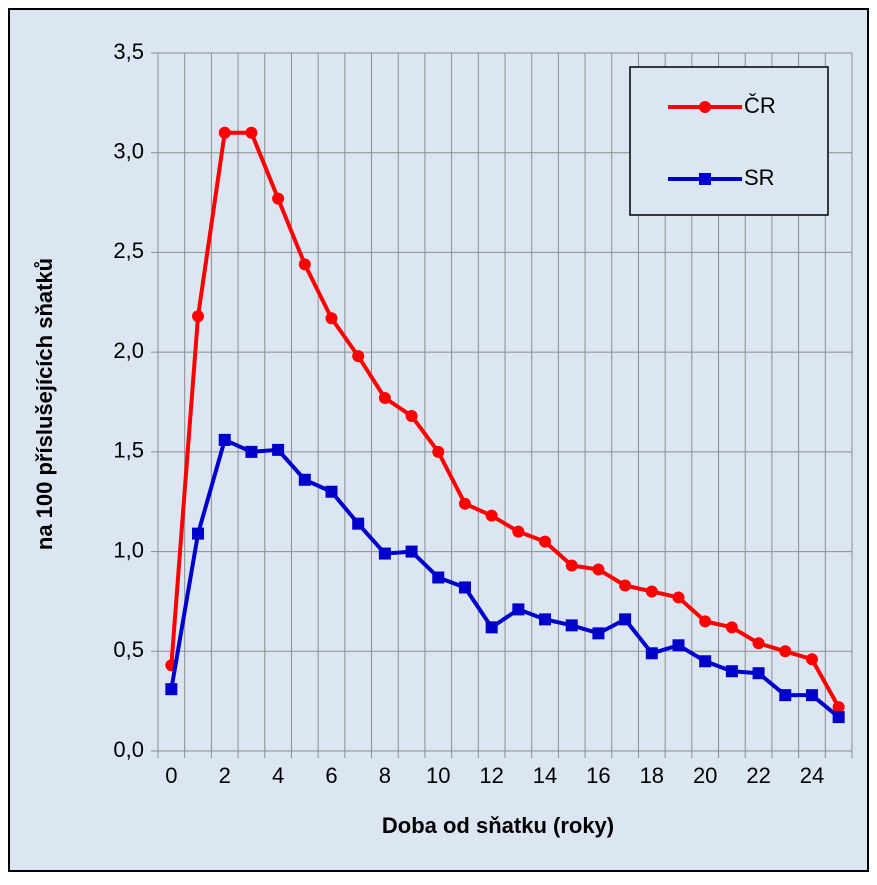  What do you see at coordinates (759, 177) in the screenshot?
I see `legend-label: SR` at bounding box center [759, 177].